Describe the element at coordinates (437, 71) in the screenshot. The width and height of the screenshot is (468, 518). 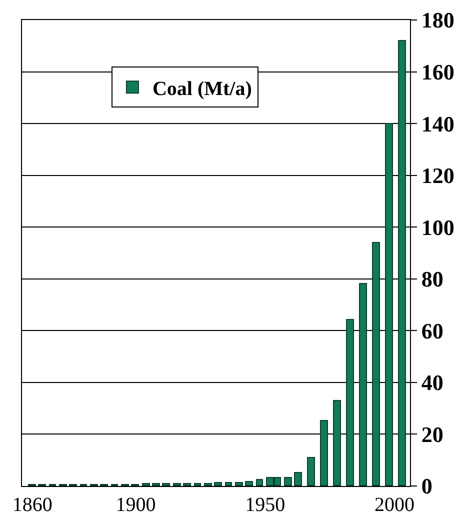
I see `y-tick-label: 160` at that location.